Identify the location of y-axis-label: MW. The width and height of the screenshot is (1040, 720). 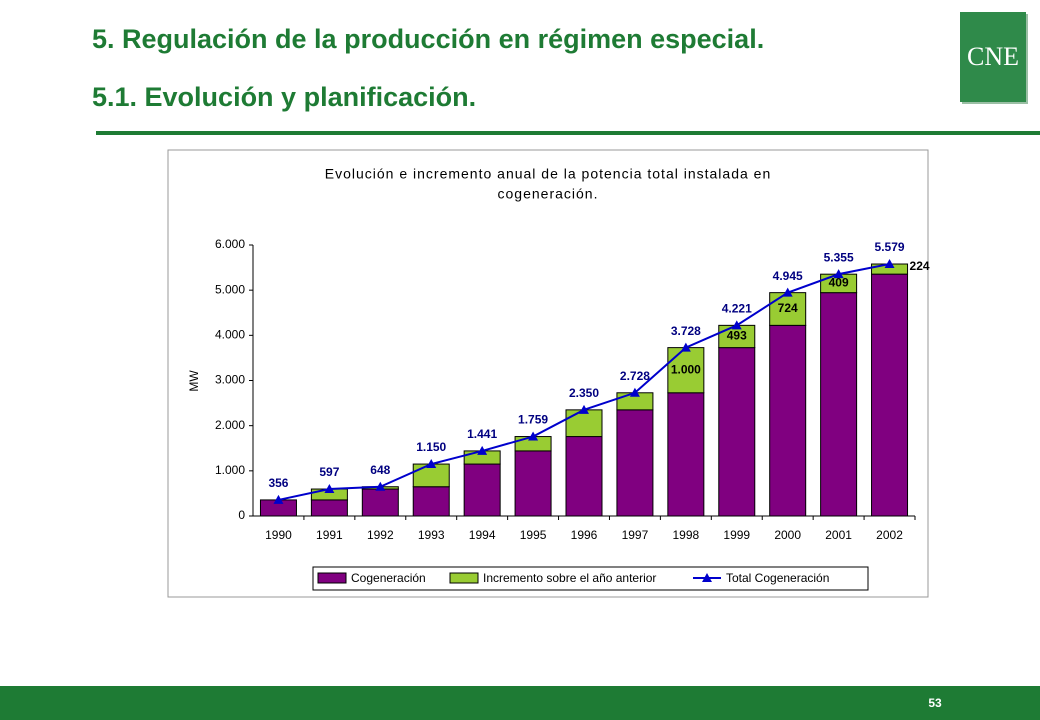
(194, 381).